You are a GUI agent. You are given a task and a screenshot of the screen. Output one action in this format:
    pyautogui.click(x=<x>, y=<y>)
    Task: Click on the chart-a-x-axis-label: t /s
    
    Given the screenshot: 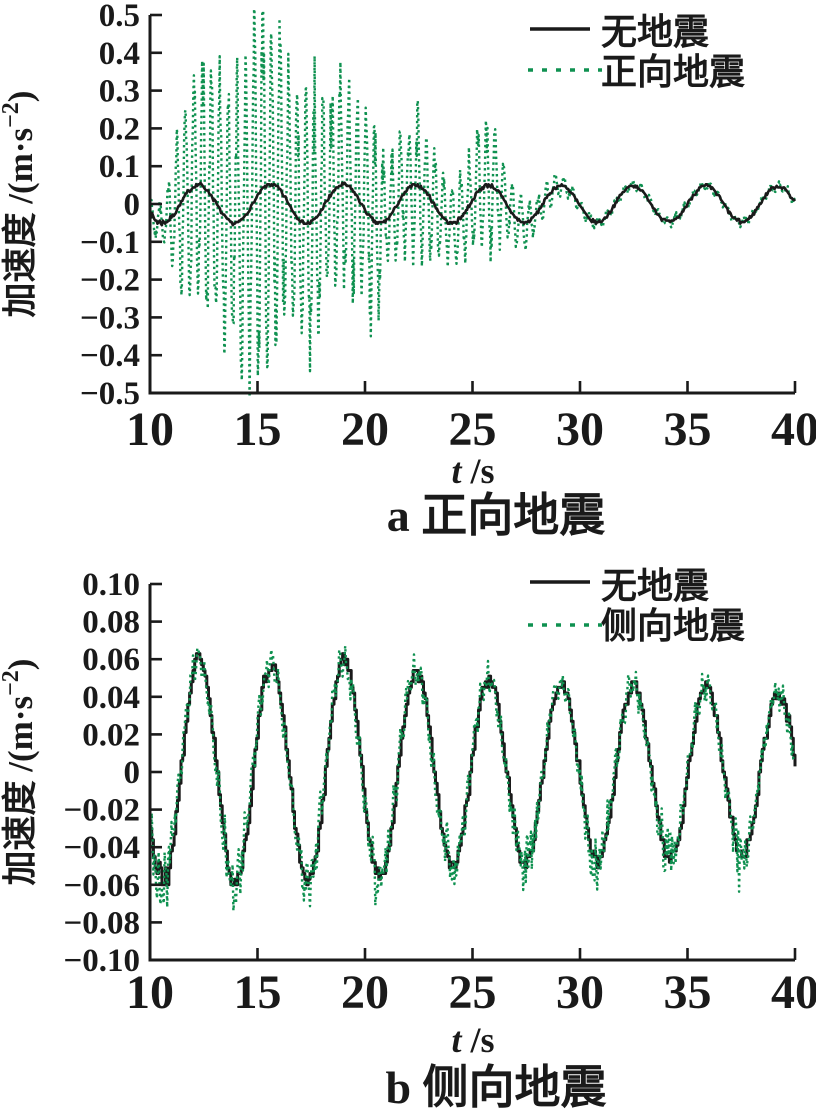 What is the action you would take?
    pyautogui.click(x=472, y=471)
    